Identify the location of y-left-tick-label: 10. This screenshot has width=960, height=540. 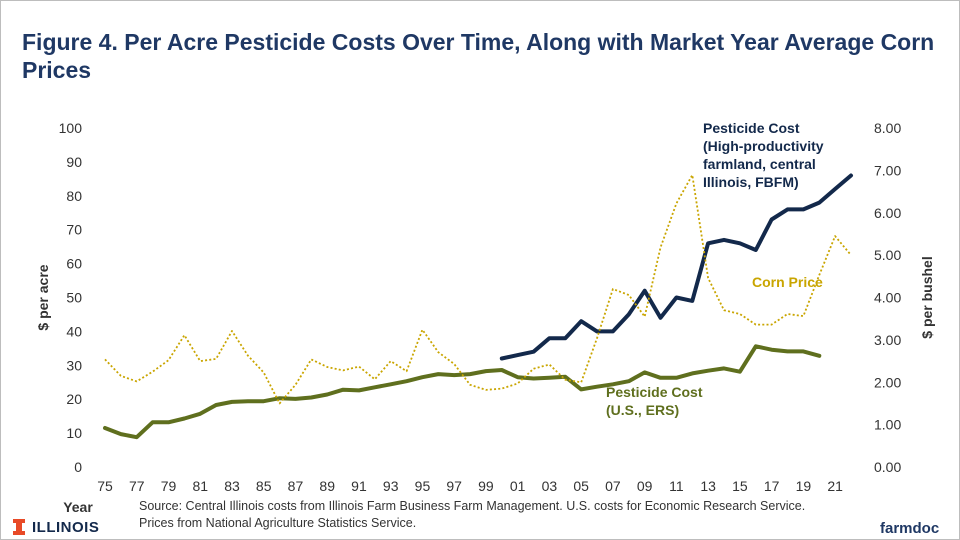
(74, 433).